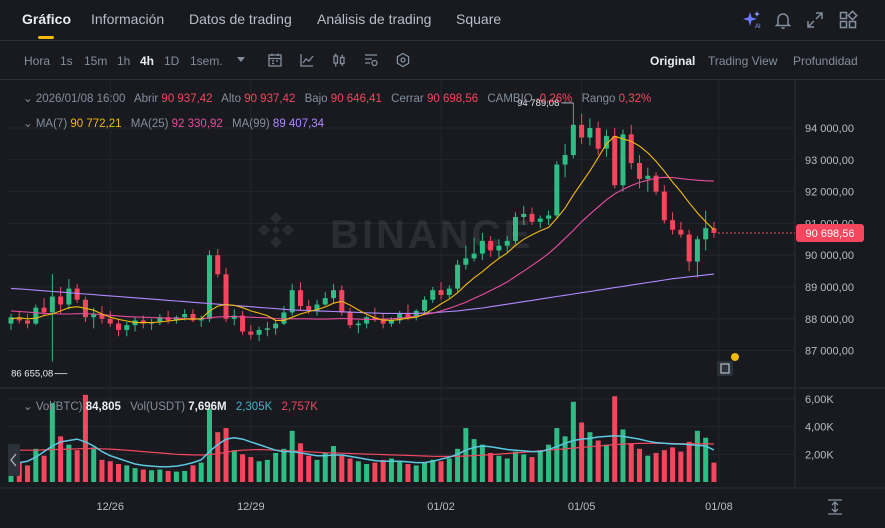 The width and height of the screenshot is (885, 528). What do you see at coordinates (80, 99) in the screenshot?
I see `ohlc-date: 2026/01/08 16:00` at bounding box center [80, 99].